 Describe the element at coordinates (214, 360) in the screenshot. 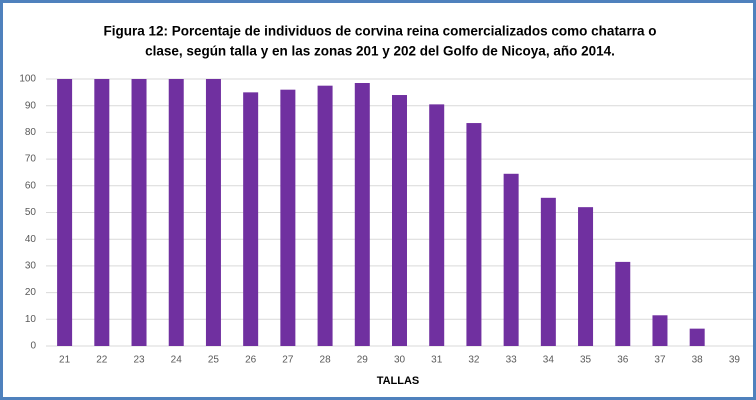

I see `x-tick-label: 25` at that location.